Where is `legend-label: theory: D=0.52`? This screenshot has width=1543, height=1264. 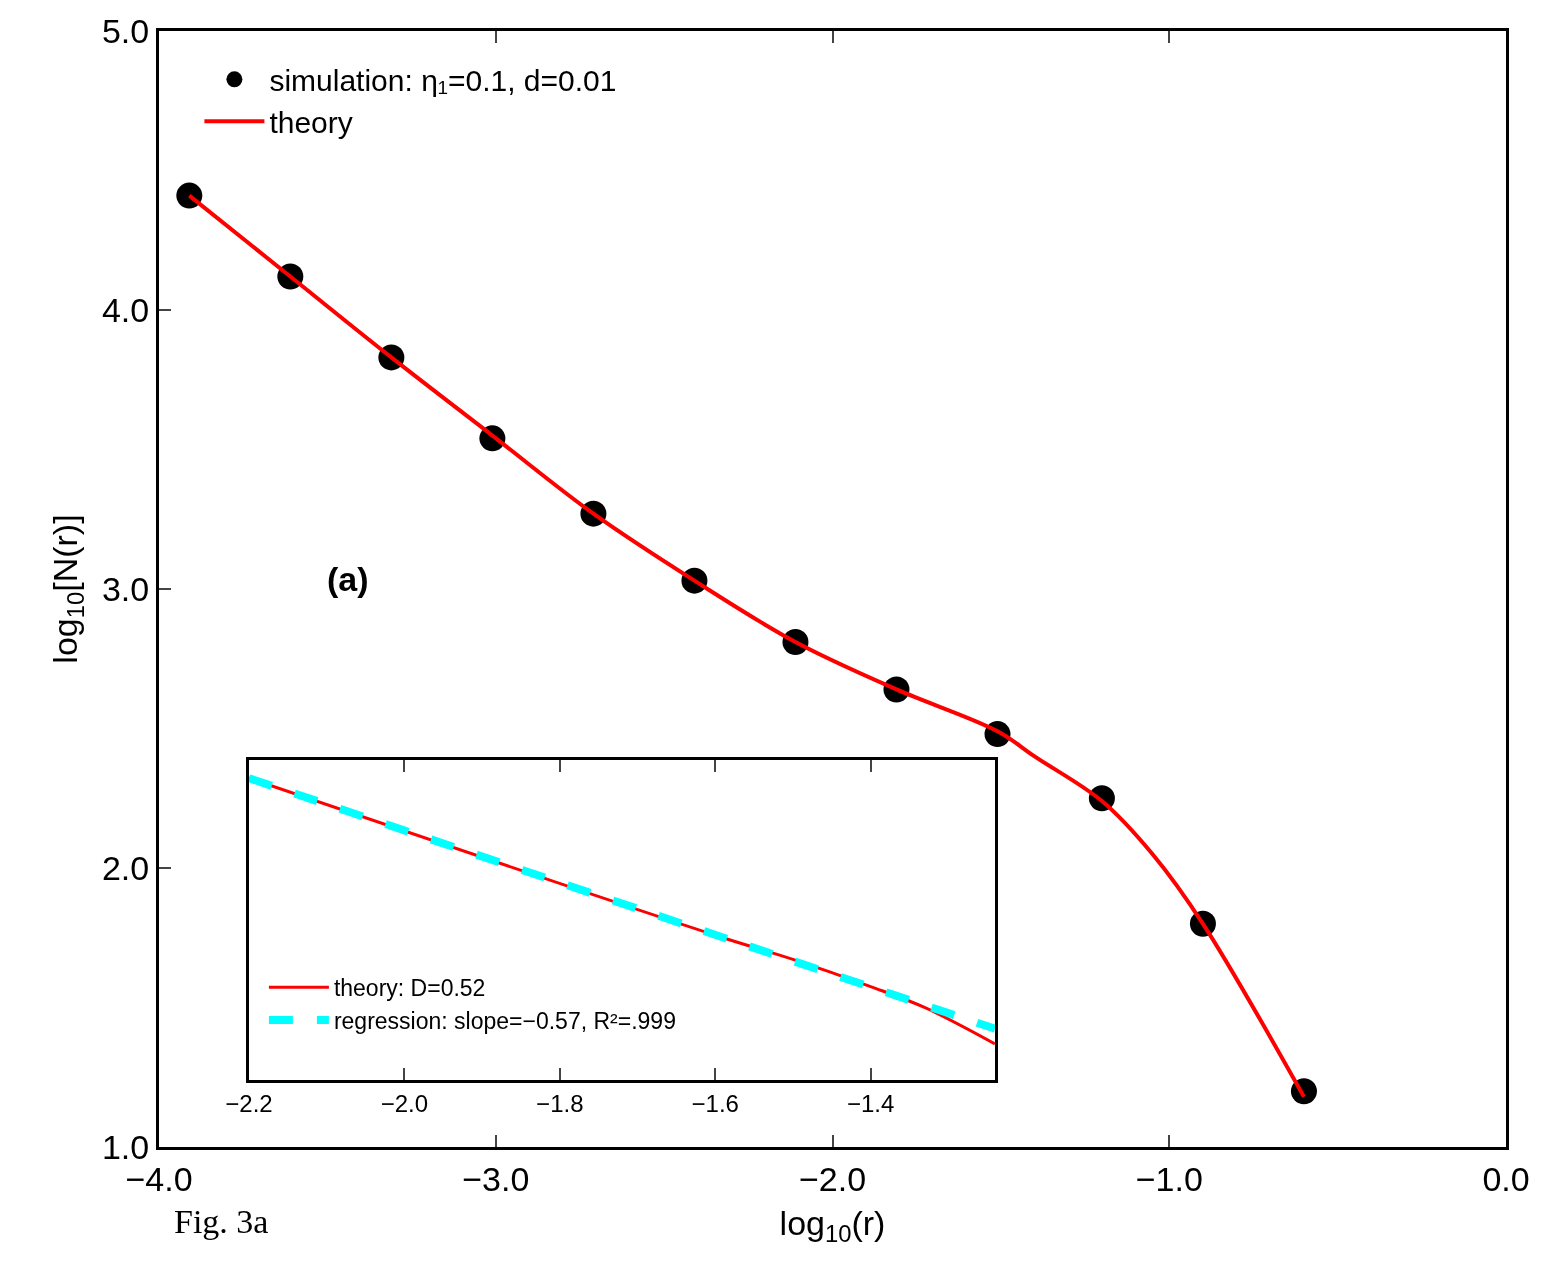 legend-label: theory: D=0.52 is located at coordinates (409, 988).